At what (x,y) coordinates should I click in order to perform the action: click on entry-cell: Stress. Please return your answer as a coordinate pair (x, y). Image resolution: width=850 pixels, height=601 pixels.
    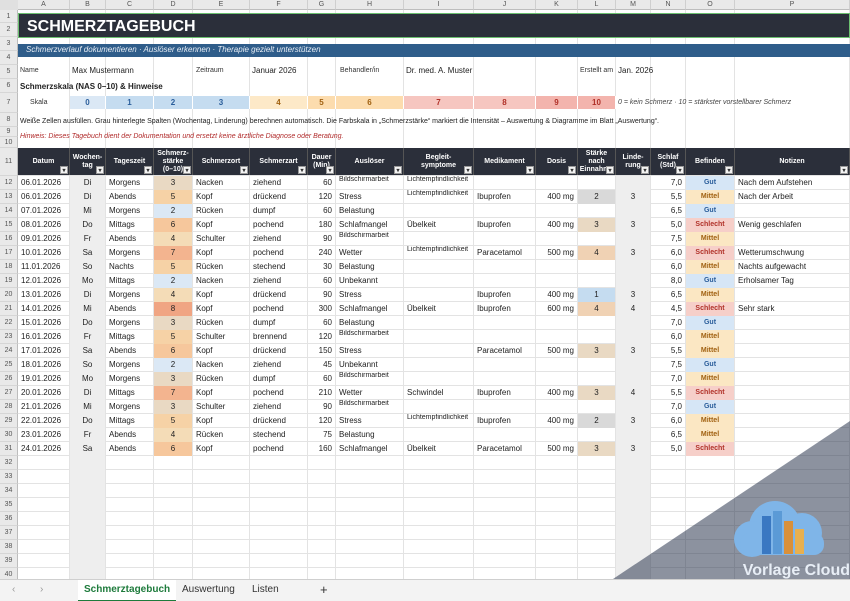
    Looking at the image, I should click on (350, 196).